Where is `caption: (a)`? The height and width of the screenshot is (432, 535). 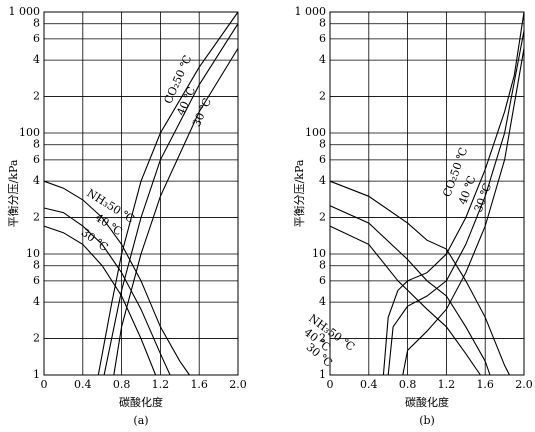
caption: (a) is located at coordinates (140, 420).